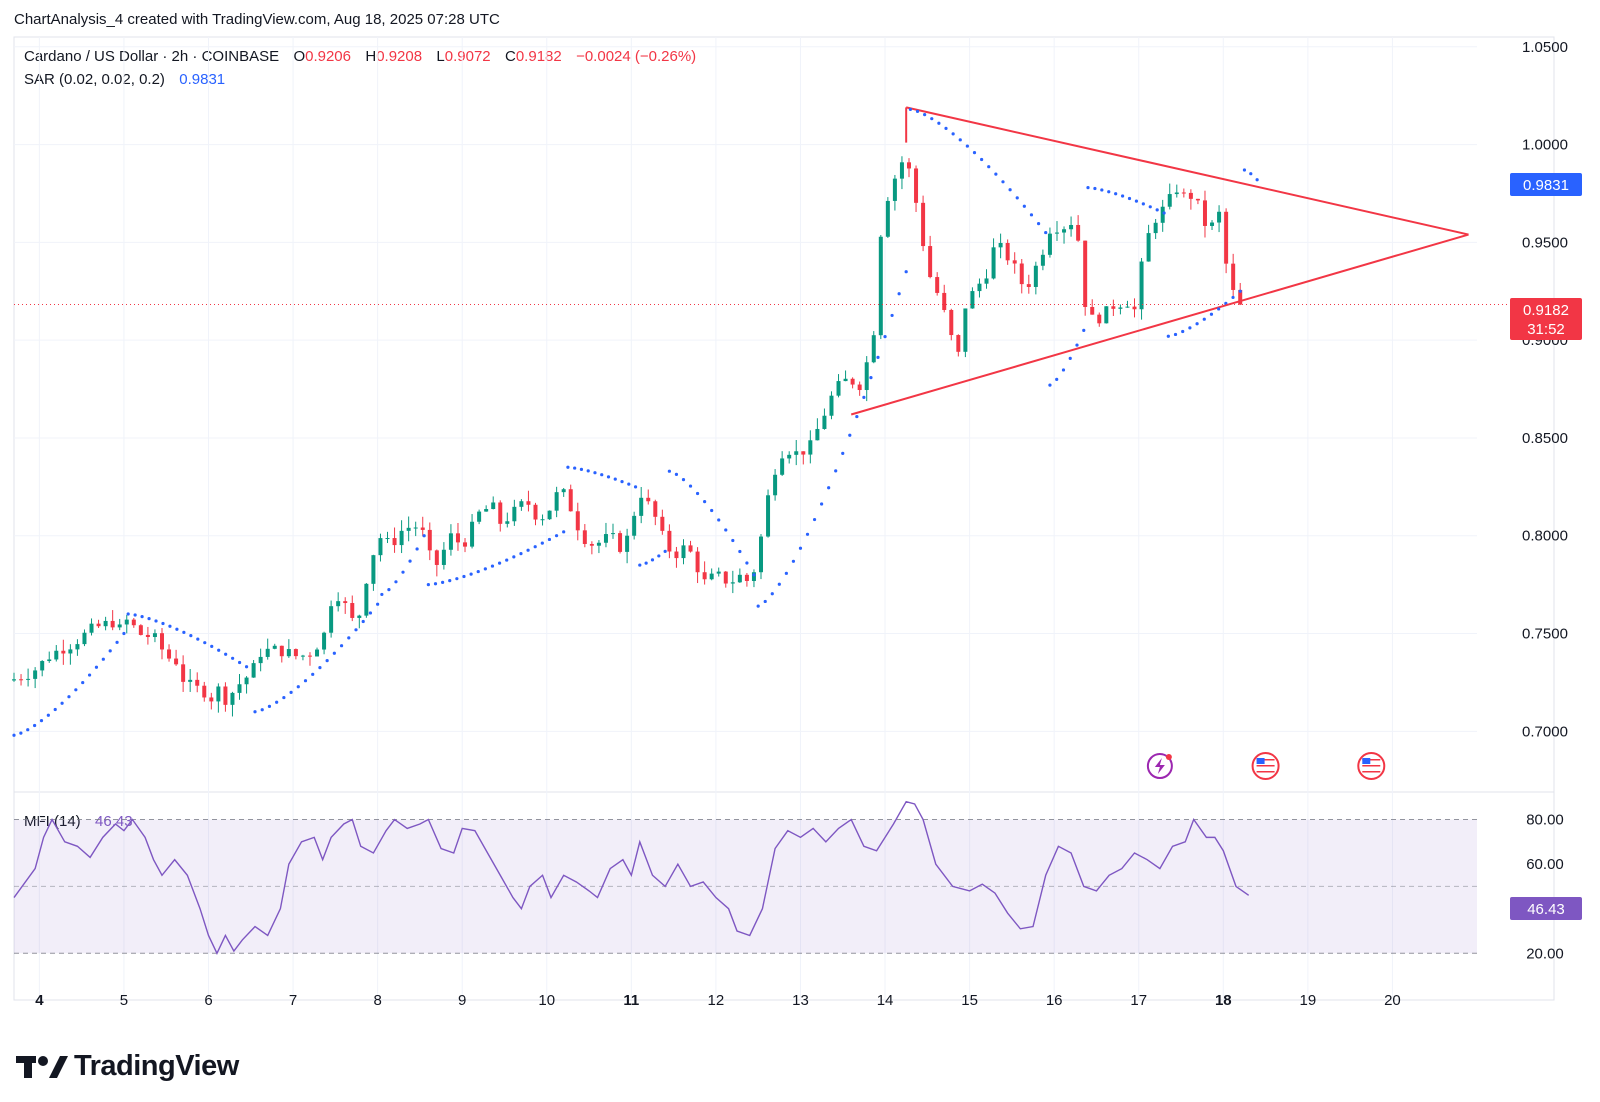 The height and width of the screenshot is (1102, 1600). Describe the element at coordinates (371, 56) in the screenshot. I see `high-label: H` at that location.